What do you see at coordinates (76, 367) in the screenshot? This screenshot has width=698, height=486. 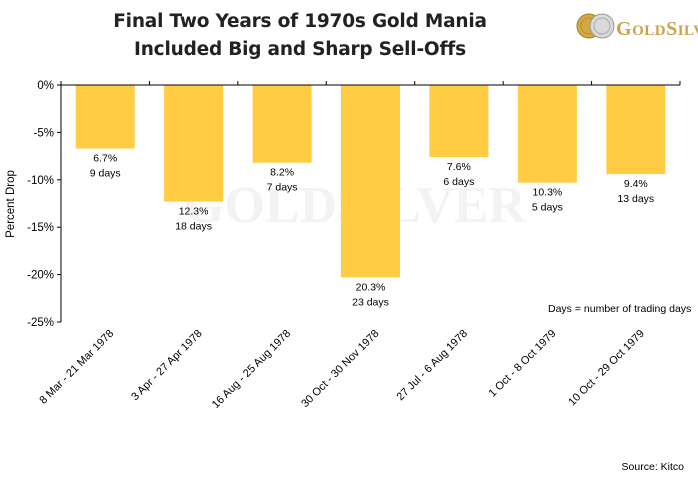 I see `x-tick-label: 8 Mar - 21 Mar 1978` at bounding box center [76, 367].